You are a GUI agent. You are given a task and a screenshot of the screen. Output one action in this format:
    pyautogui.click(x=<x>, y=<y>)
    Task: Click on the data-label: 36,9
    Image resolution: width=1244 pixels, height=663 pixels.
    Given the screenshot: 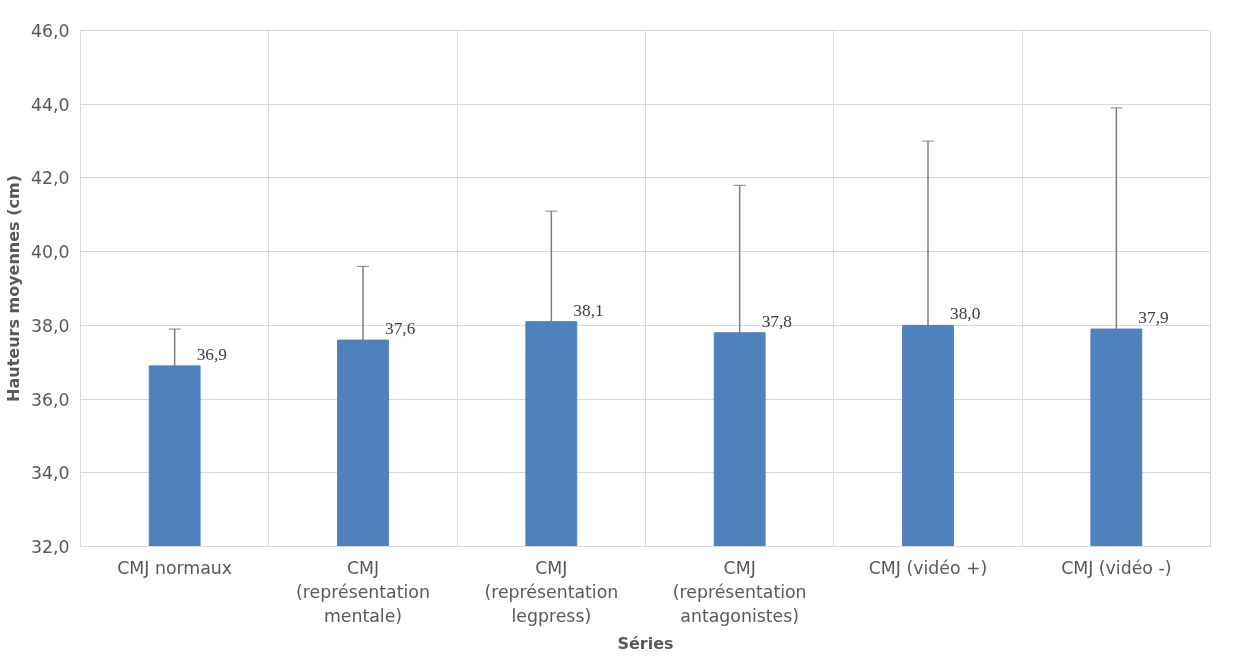 What is the action you would take?
    pyautogui.click(x=211, y=354)
    